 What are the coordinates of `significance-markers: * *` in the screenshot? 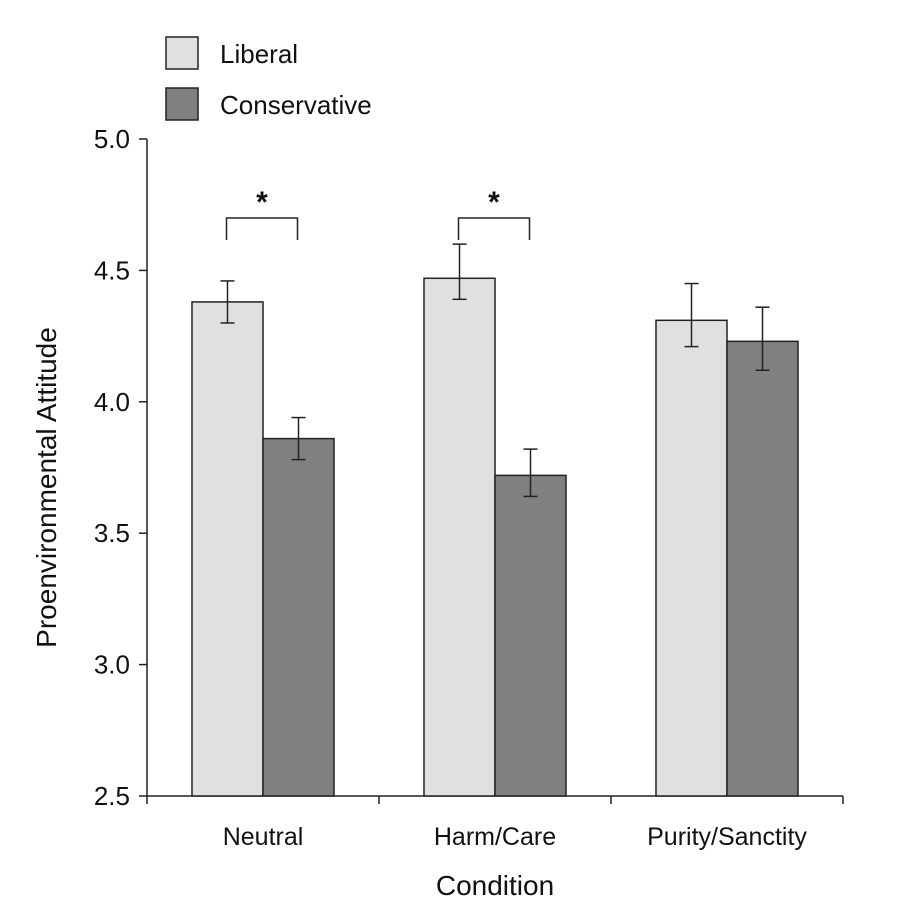 It's located at (378, 213).